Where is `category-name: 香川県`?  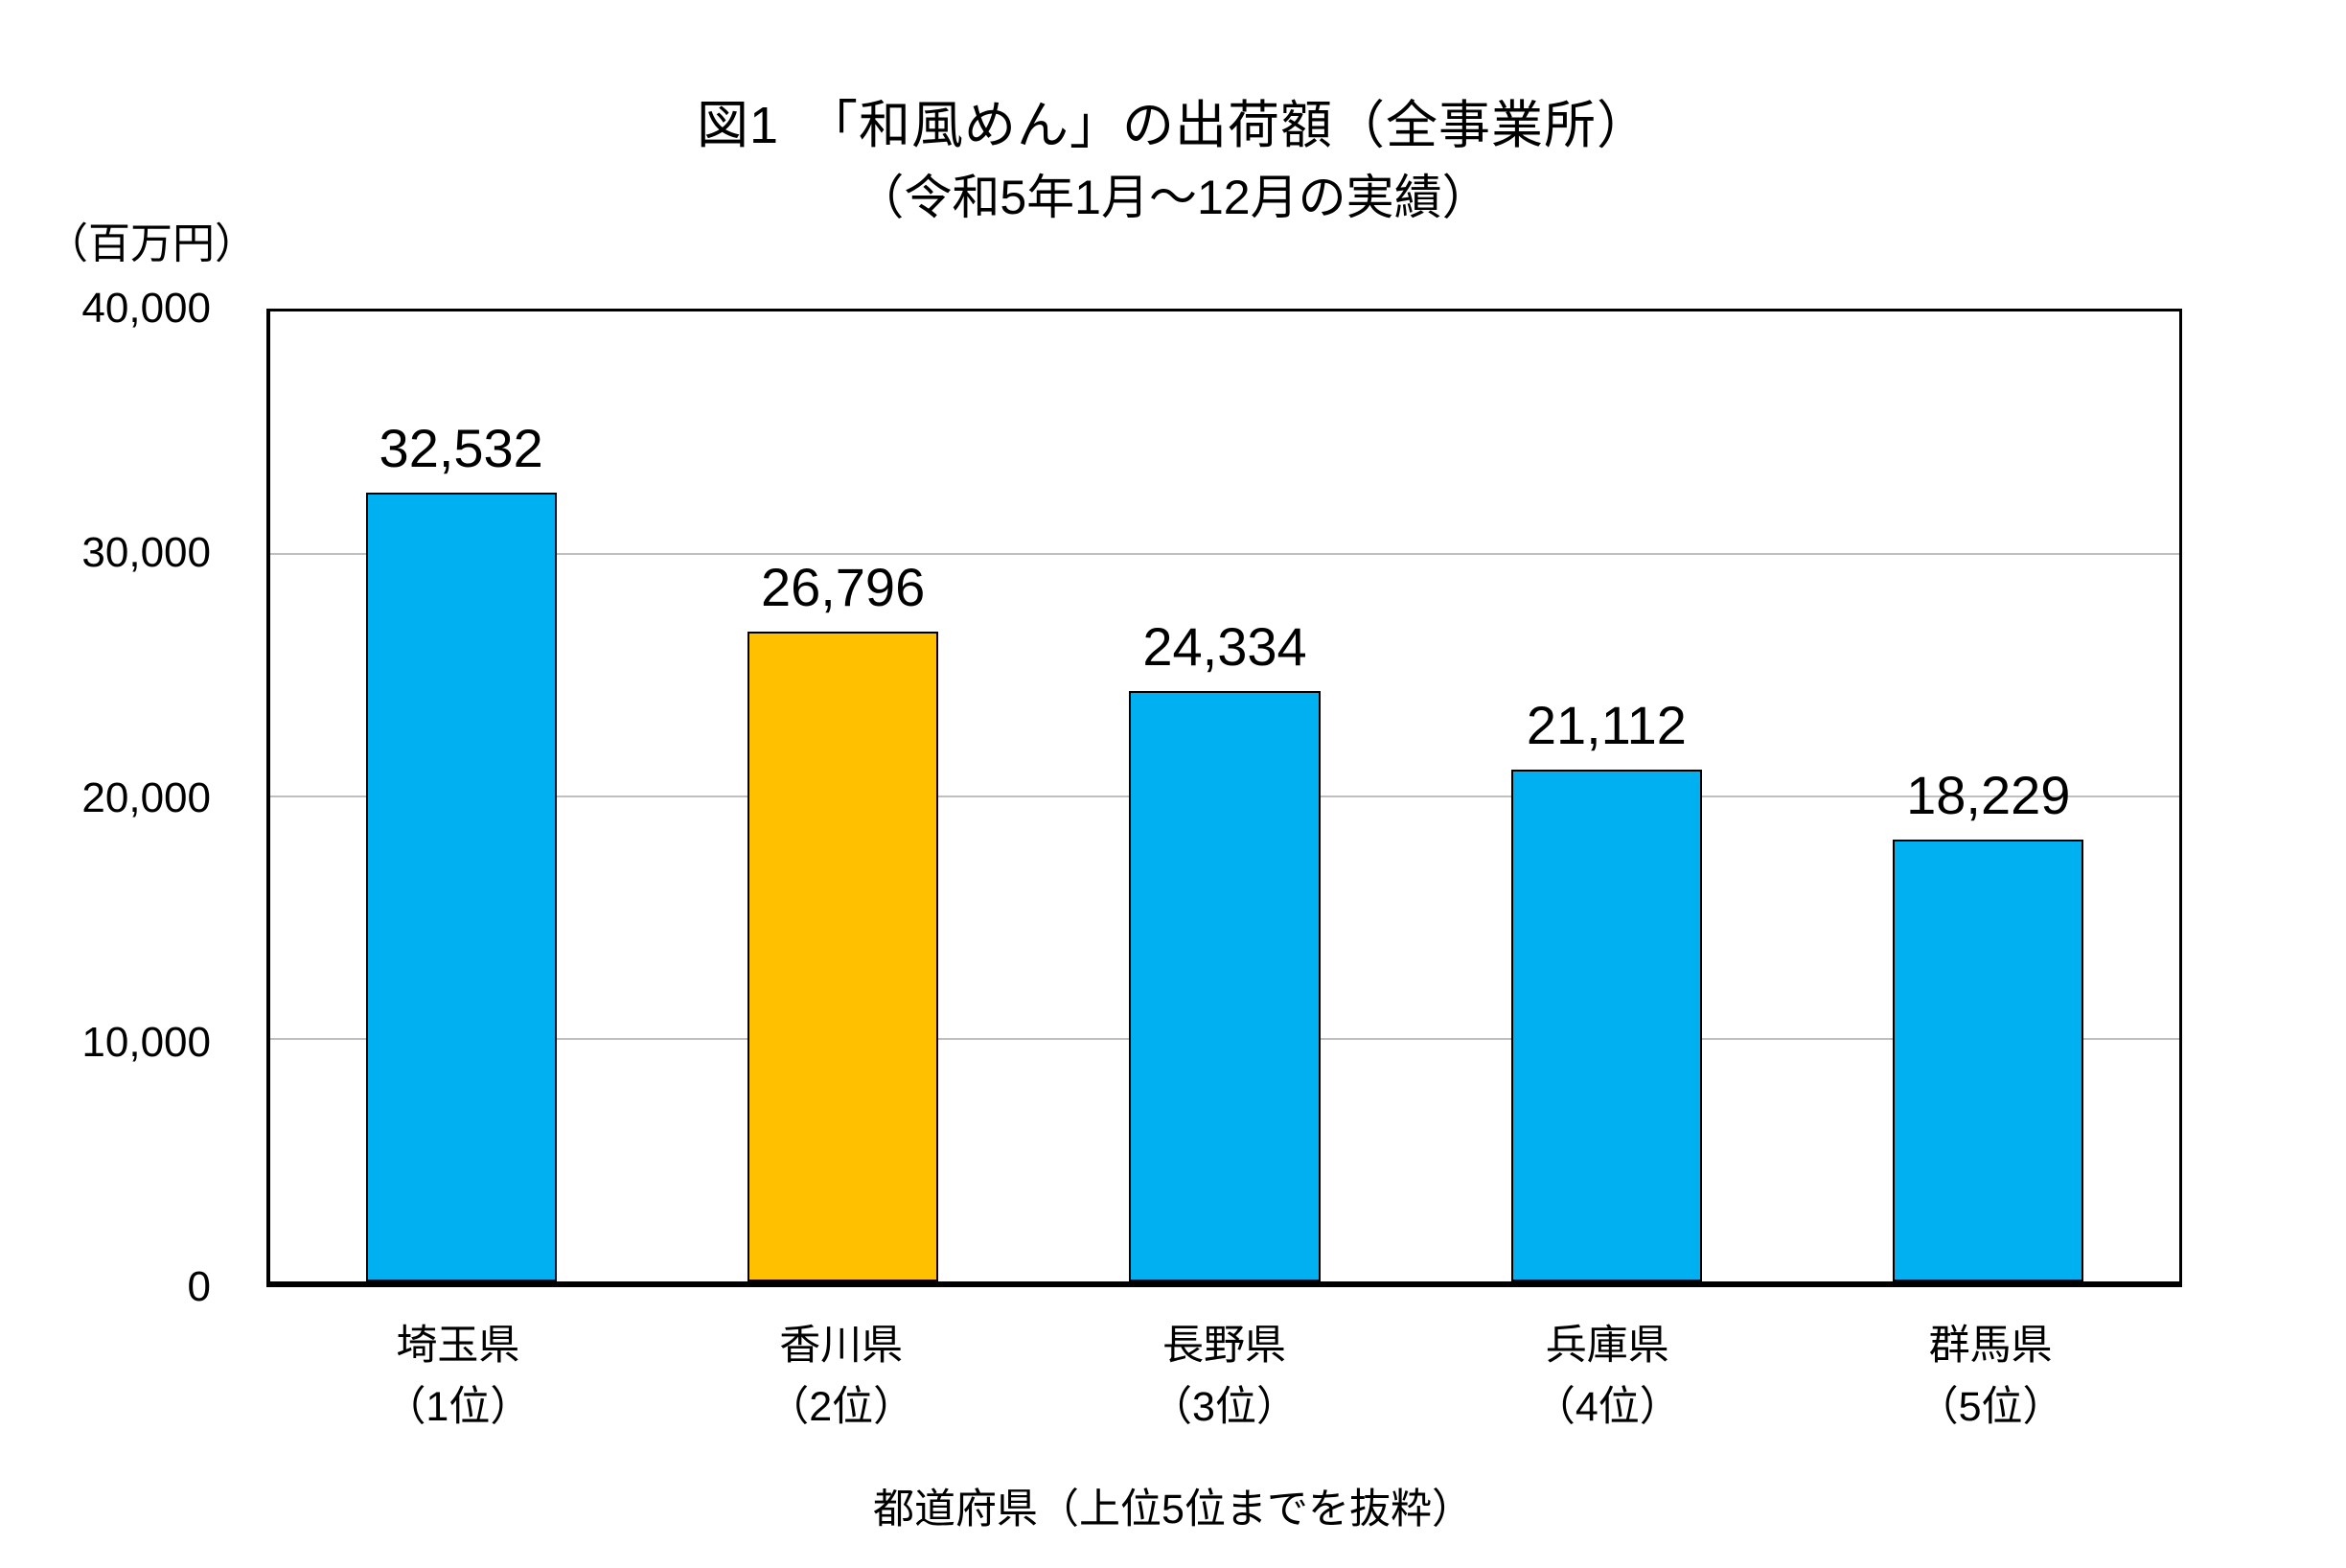 category-name: 香川県 is located at coordinates (841, 1346).